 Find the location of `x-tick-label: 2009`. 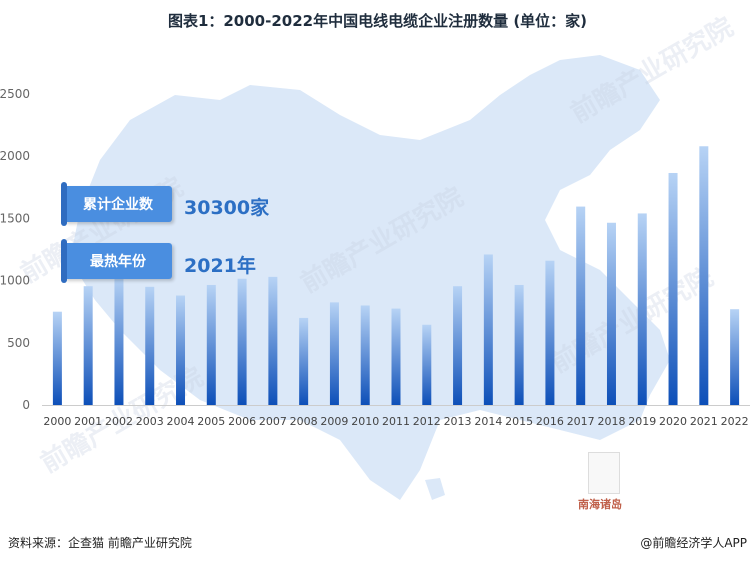

x-tick-label: 2009 is located at coordinates (334, 421).